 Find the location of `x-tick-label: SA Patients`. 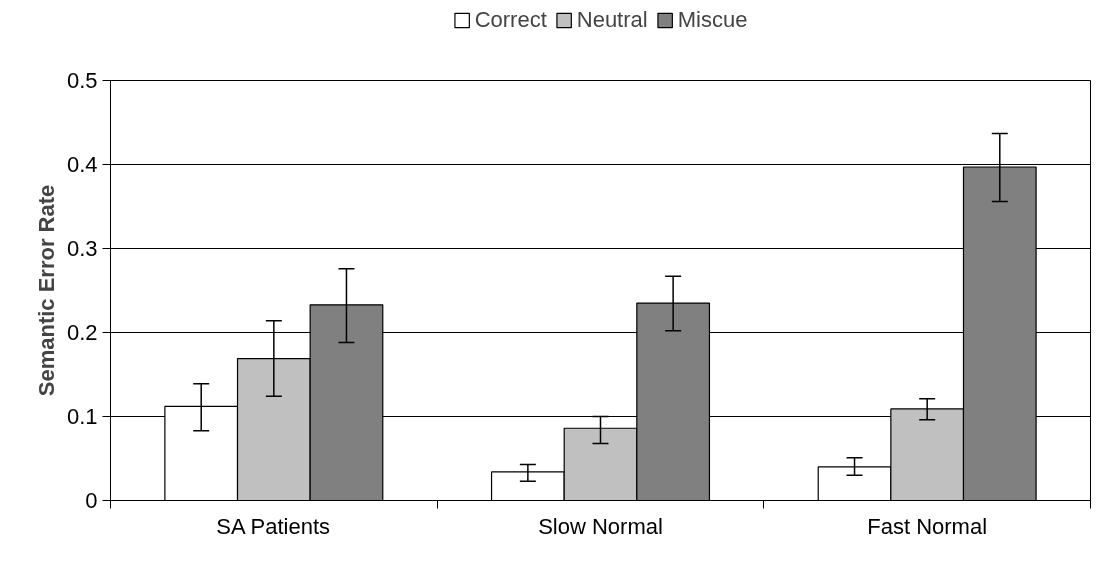

x-tick-label: SA Patients is located at coordinates (273, 526).